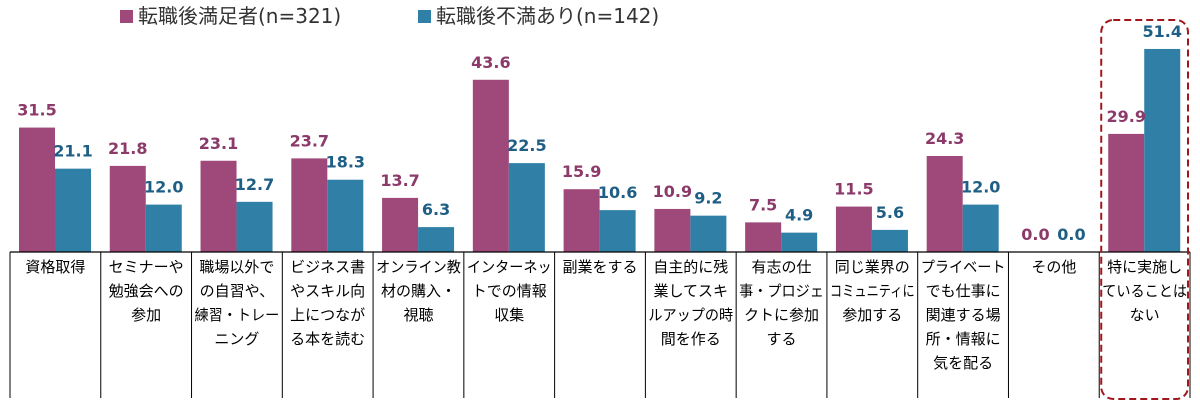 Image resolution: width=1200 pixels, height=403 pixels. Describe the element at coordinates (799, 242) in the screenshot. I see `bar-s1-c8` at that location.